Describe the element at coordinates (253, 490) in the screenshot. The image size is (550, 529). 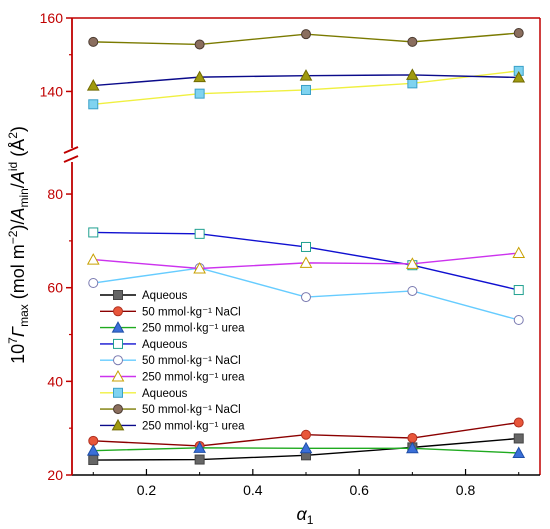
I see `x-tick-label: 0.4` at that location.